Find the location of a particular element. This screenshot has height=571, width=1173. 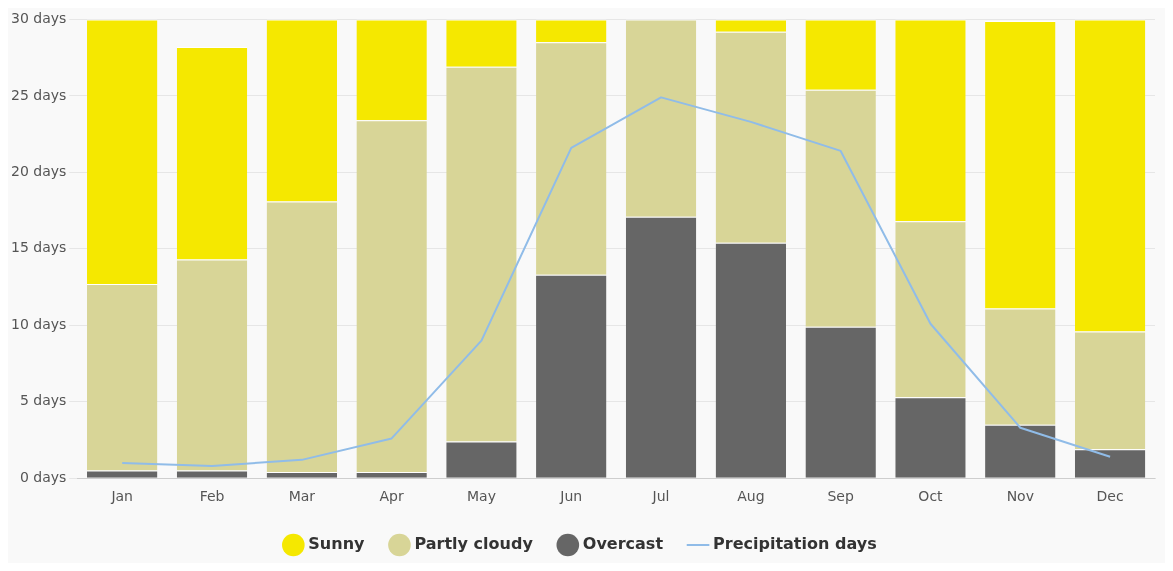

y-tick-label: 5 days is located at coordinates (43, 400).